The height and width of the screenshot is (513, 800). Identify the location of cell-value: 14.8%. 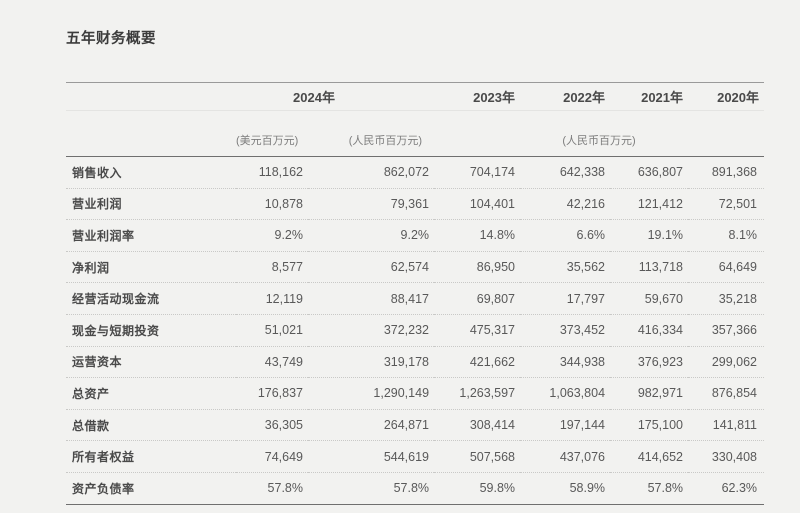
(477, 235).